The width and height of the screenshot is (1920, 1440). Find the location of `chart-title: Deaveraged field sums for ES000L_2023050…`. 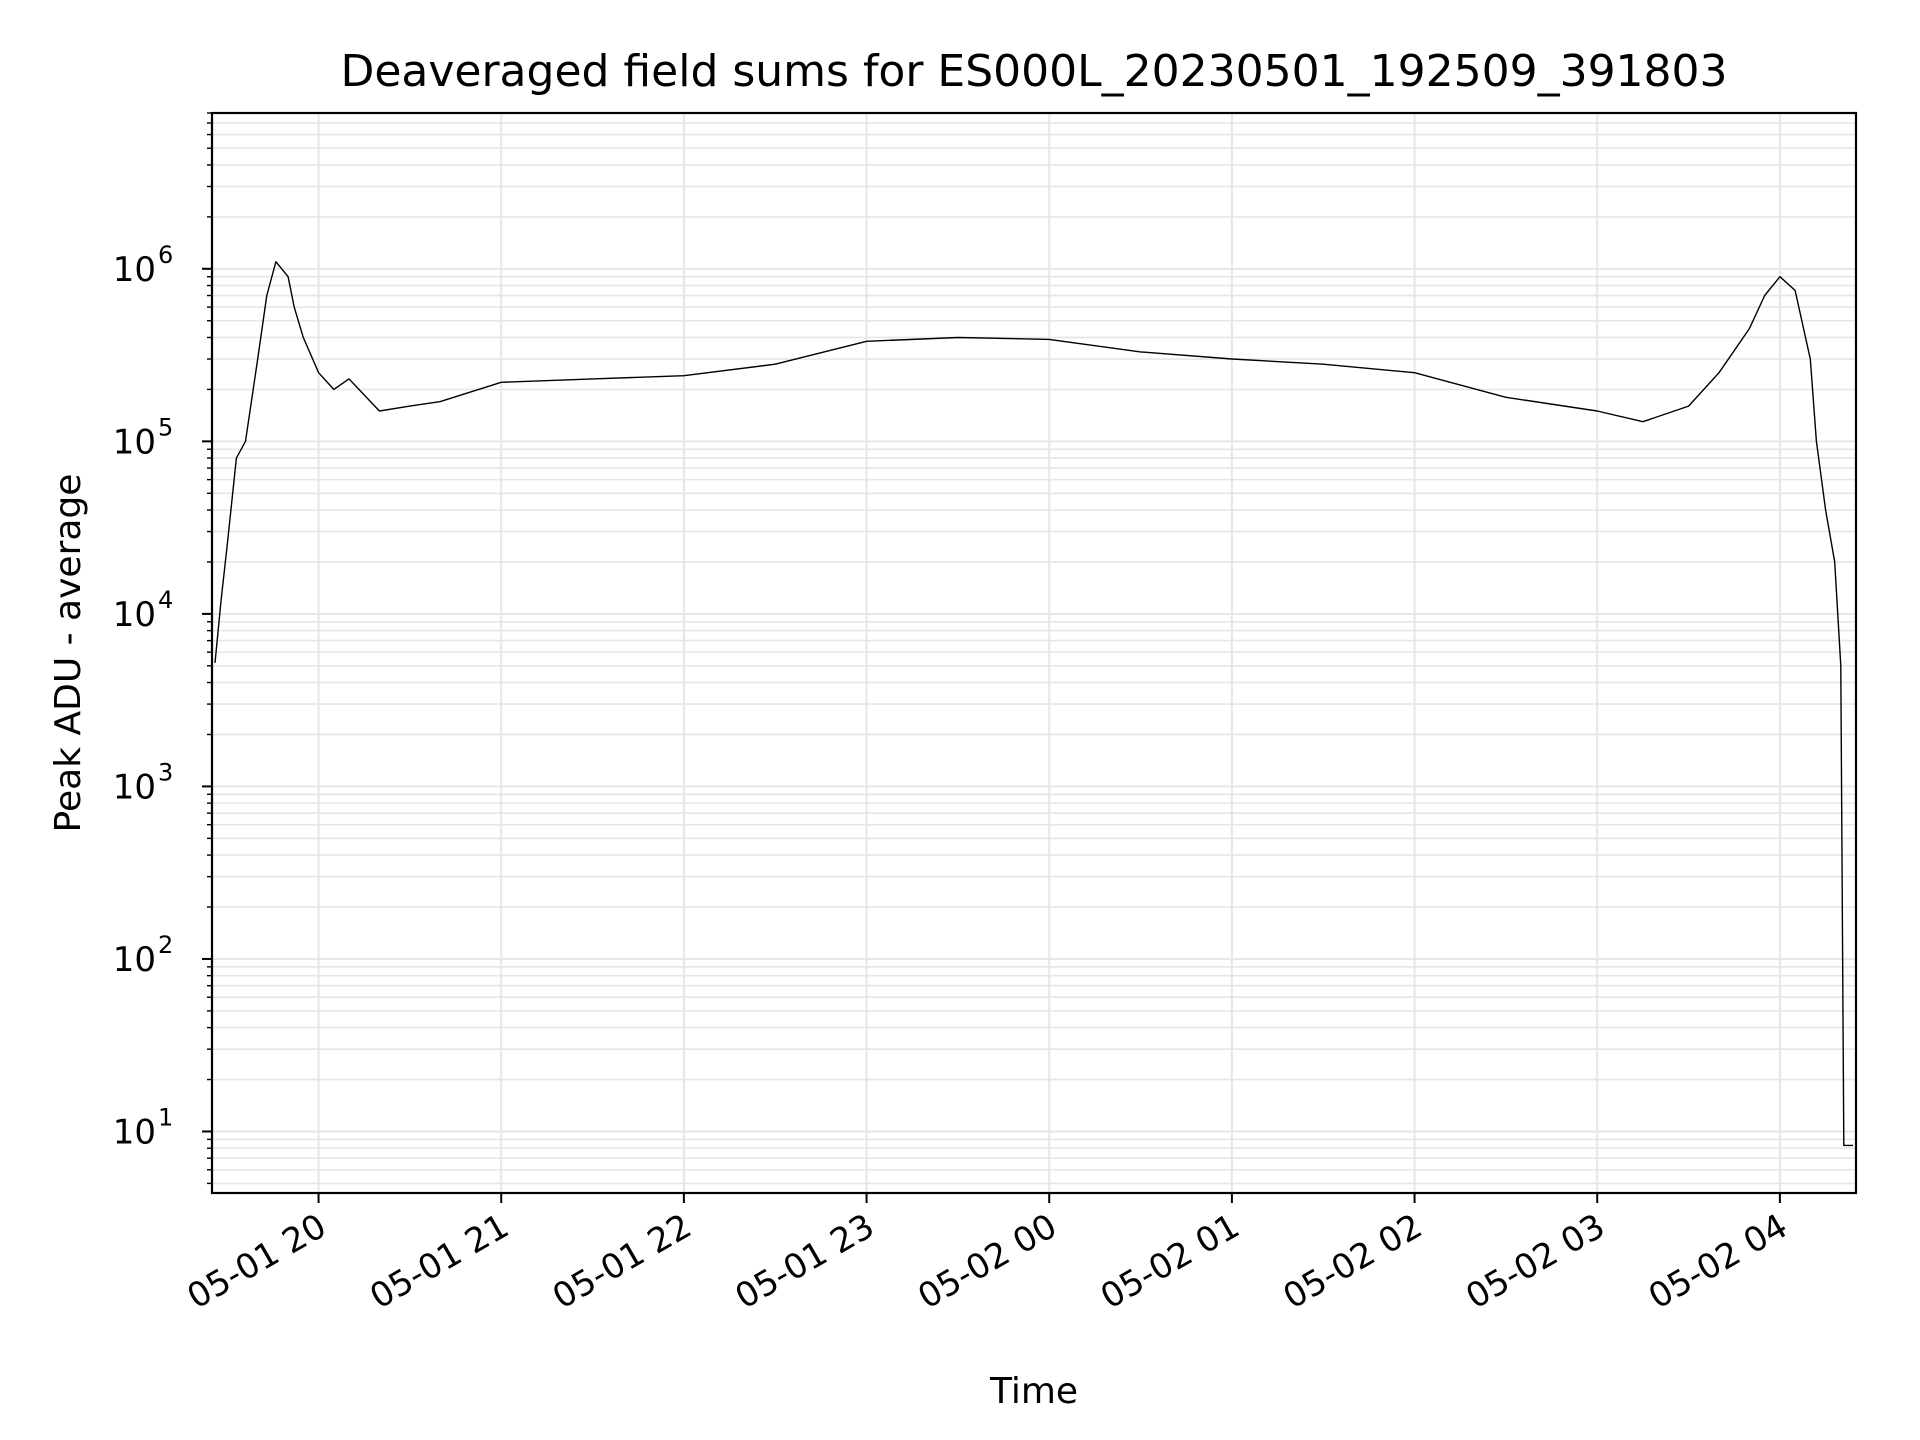

chart-title: Deaveraged field sums for ES000L_2023050… is located at coordinates (1033, 71).